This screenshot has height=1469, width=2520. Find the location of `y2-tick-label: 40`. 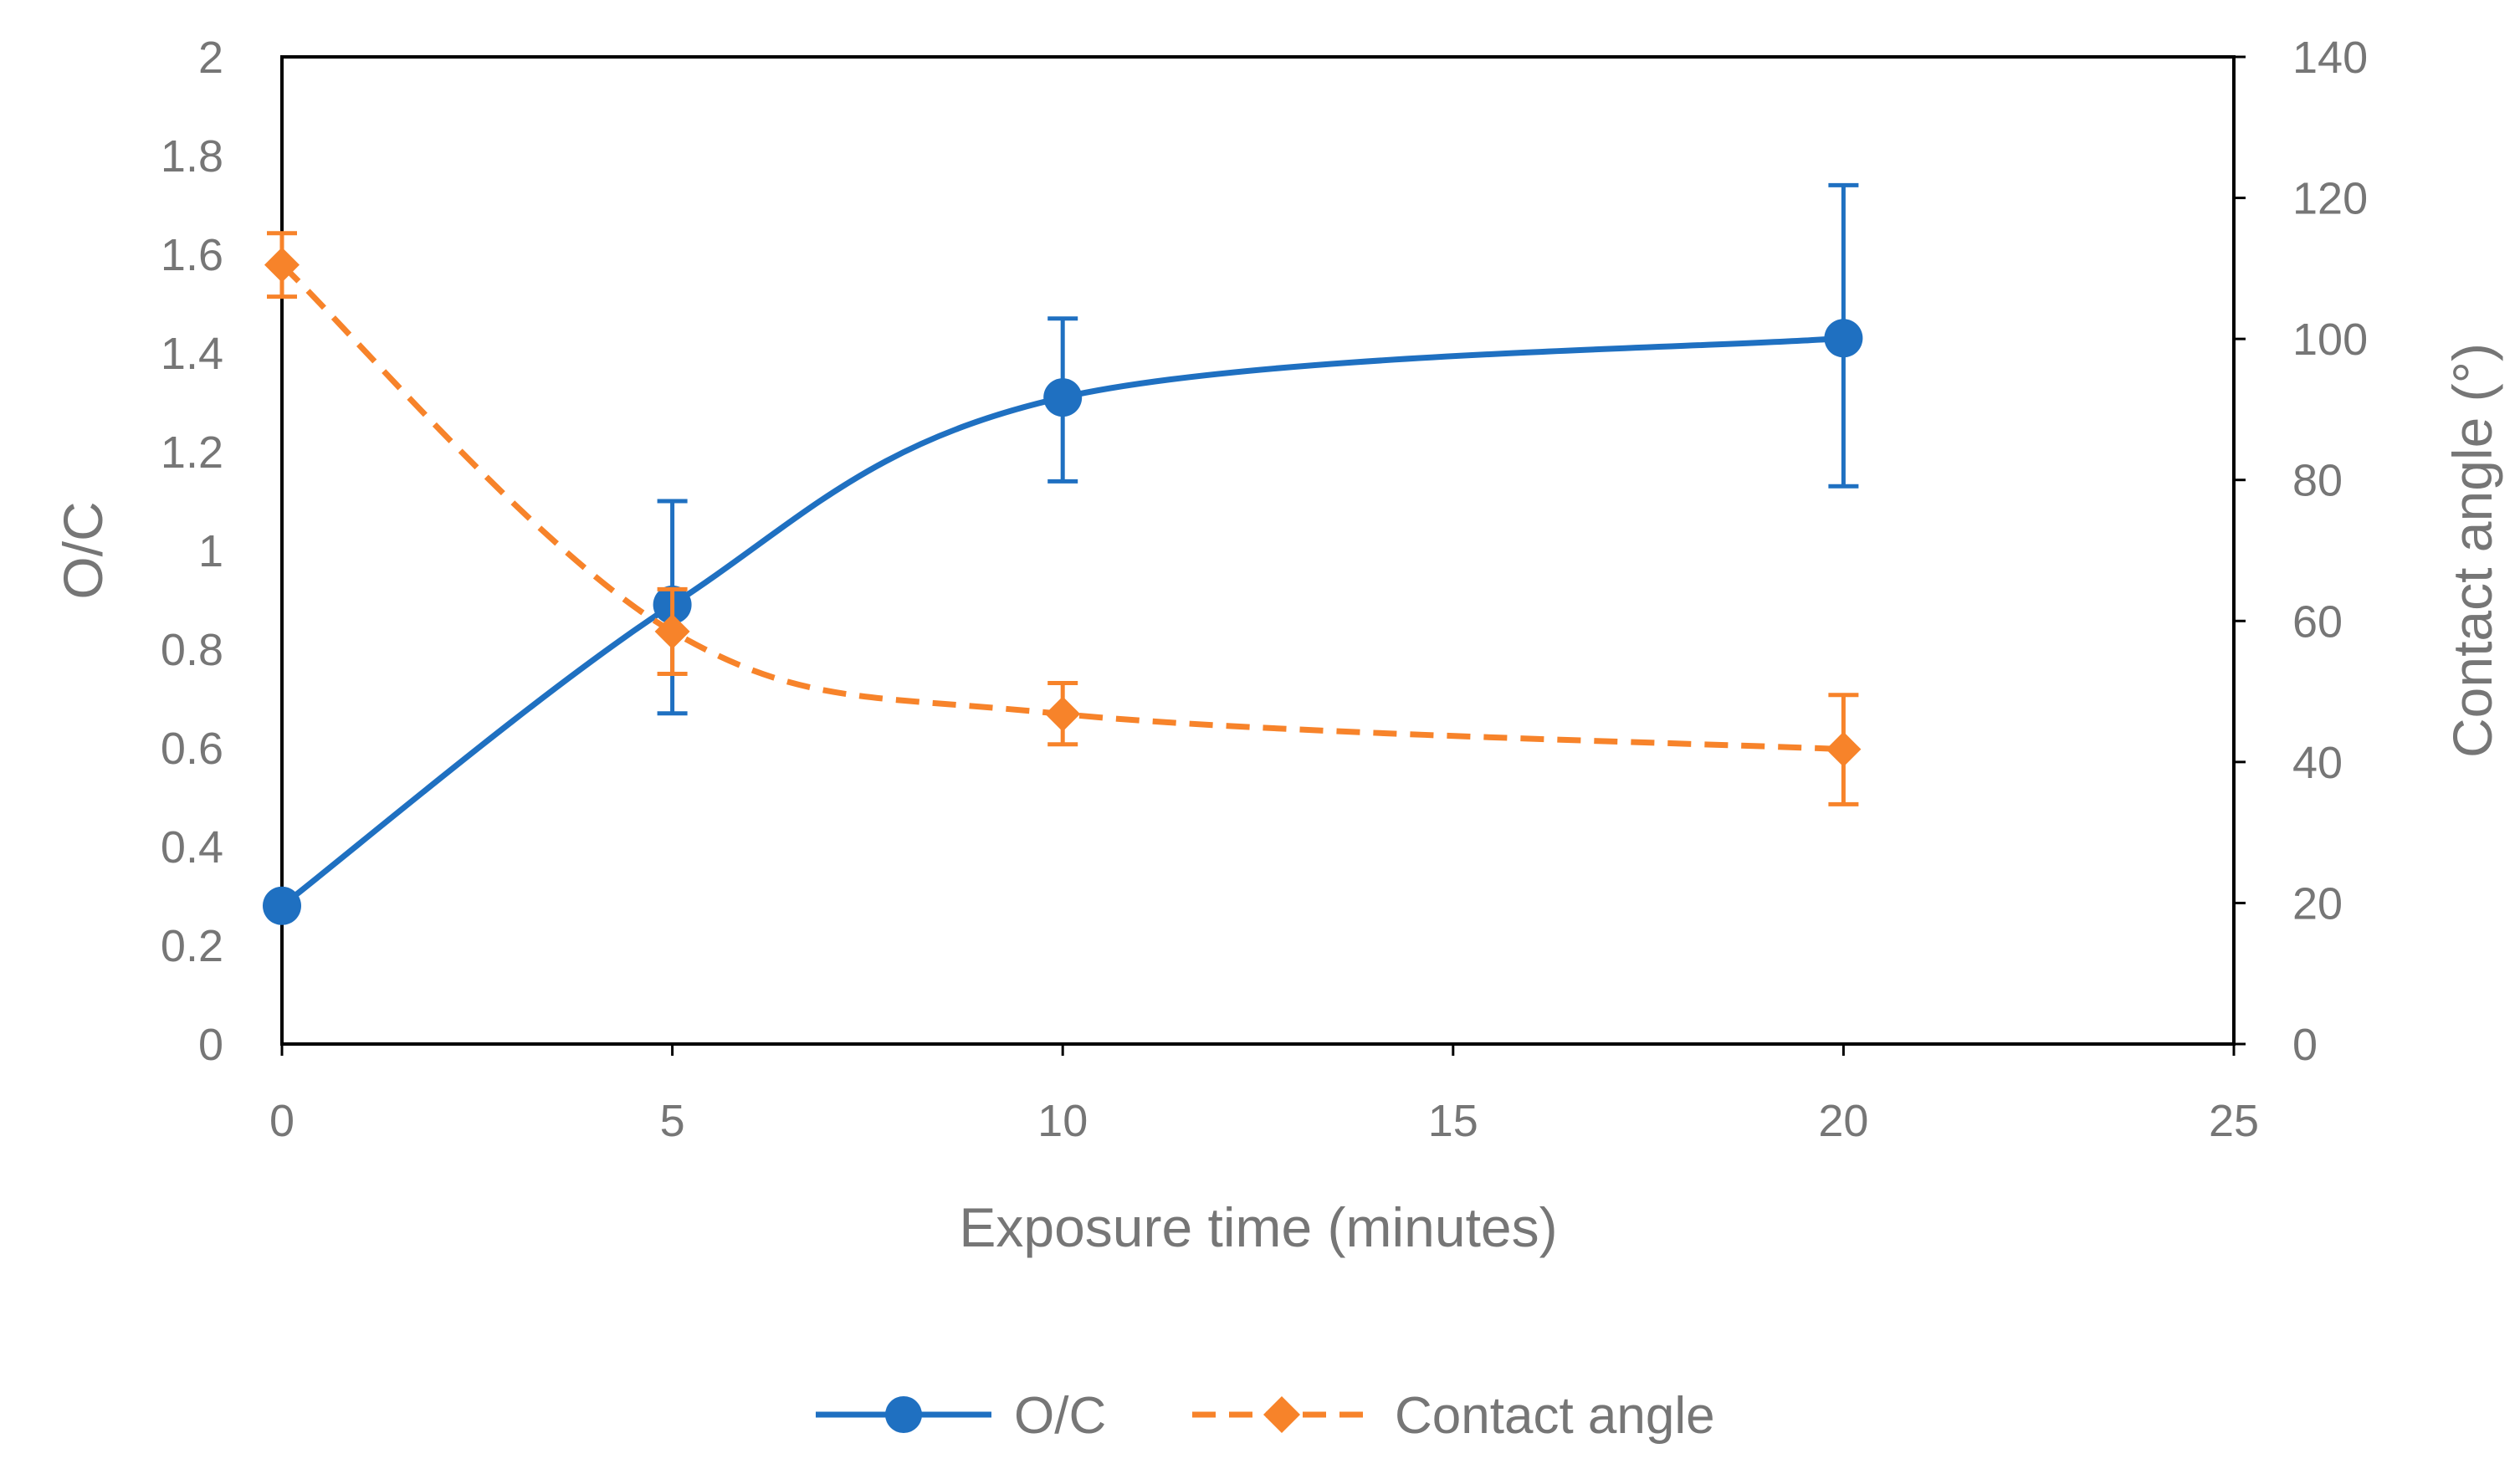

y2-tick-label: 40 is located at coordinates (2317, 763).